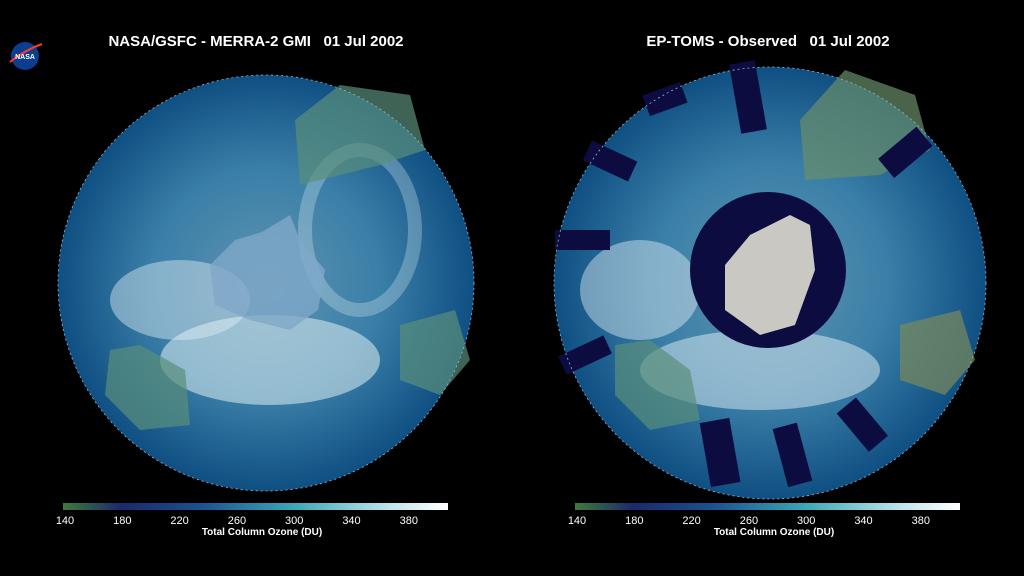 Image resolution: width=1024 pixels, height=576 pixels. What do you see at coordinates (360, 135) in the screenshot?
I see `south-america` at bounding box center [360, 135].